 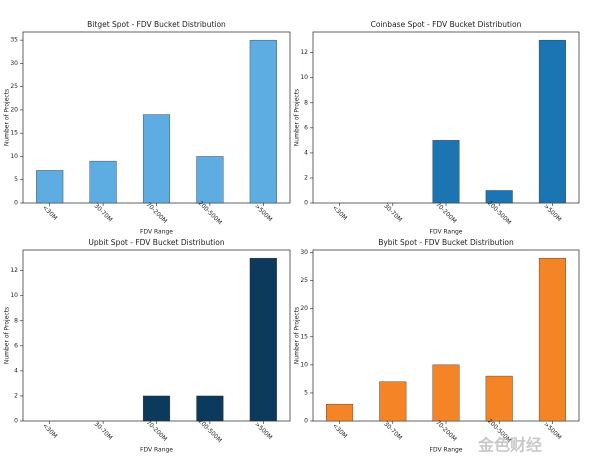 I want to click on y-tick-label: 35, so click(x=14, y=40).